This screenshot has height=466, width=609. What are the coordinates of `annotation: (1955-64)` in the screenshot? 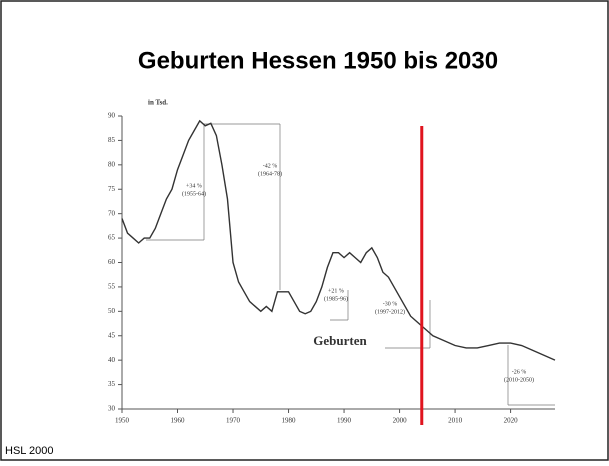 It's located at (194, 193).